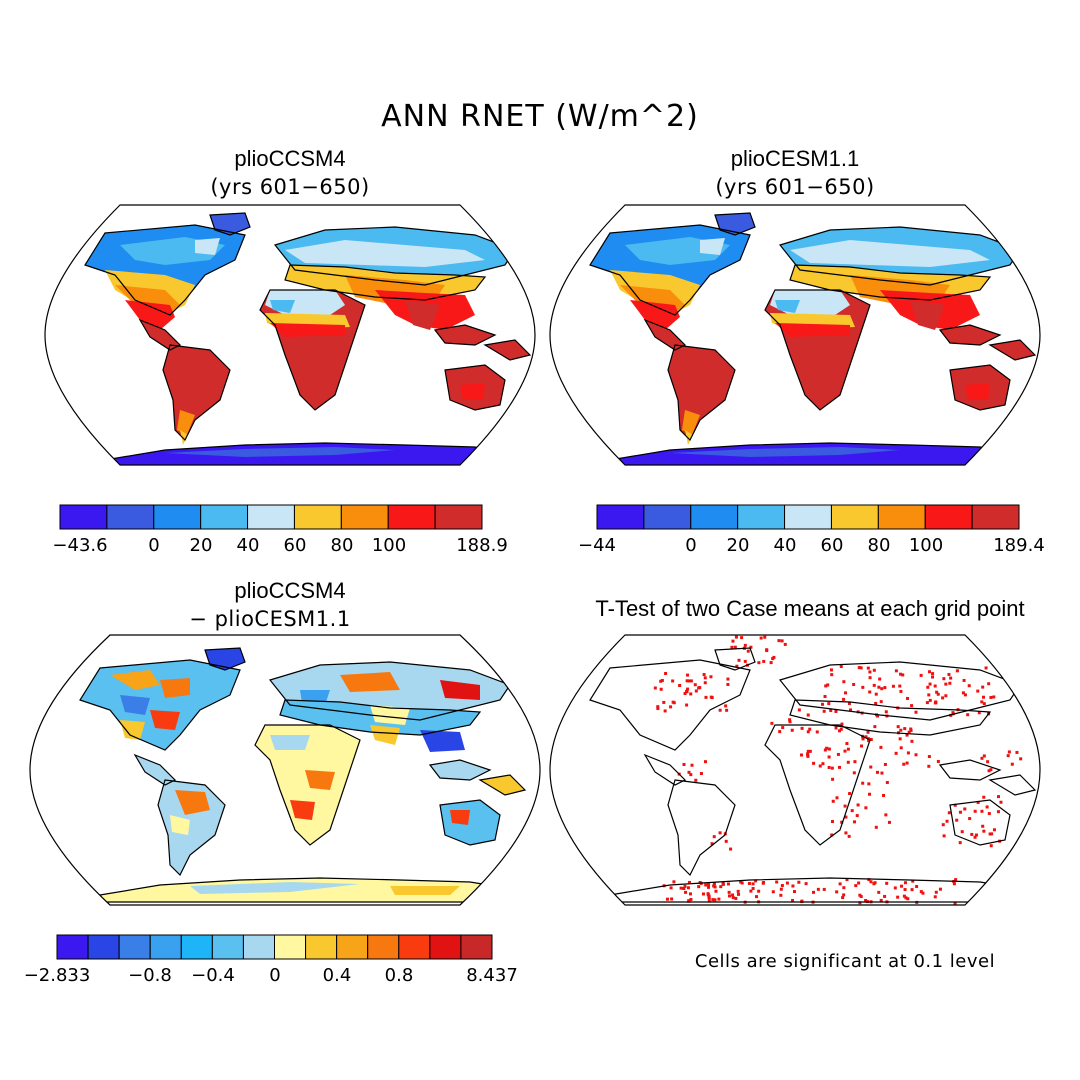  Describe the element at coordinates (57, 975) in the screenshot. I see `colorbar-tick-label: −2.833` at that location.